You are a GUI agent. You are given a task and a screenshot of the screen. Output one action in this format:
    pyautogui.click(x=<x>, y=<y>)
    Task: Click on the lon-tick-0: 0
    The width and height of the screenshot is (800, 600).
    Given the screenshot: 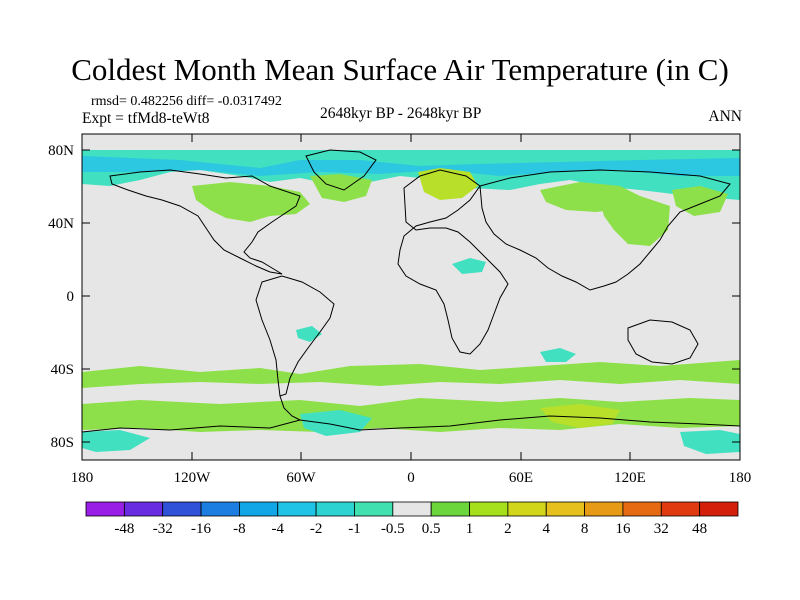 What is the action you would take?
    pyautogui.click(x=411, y=478)
    